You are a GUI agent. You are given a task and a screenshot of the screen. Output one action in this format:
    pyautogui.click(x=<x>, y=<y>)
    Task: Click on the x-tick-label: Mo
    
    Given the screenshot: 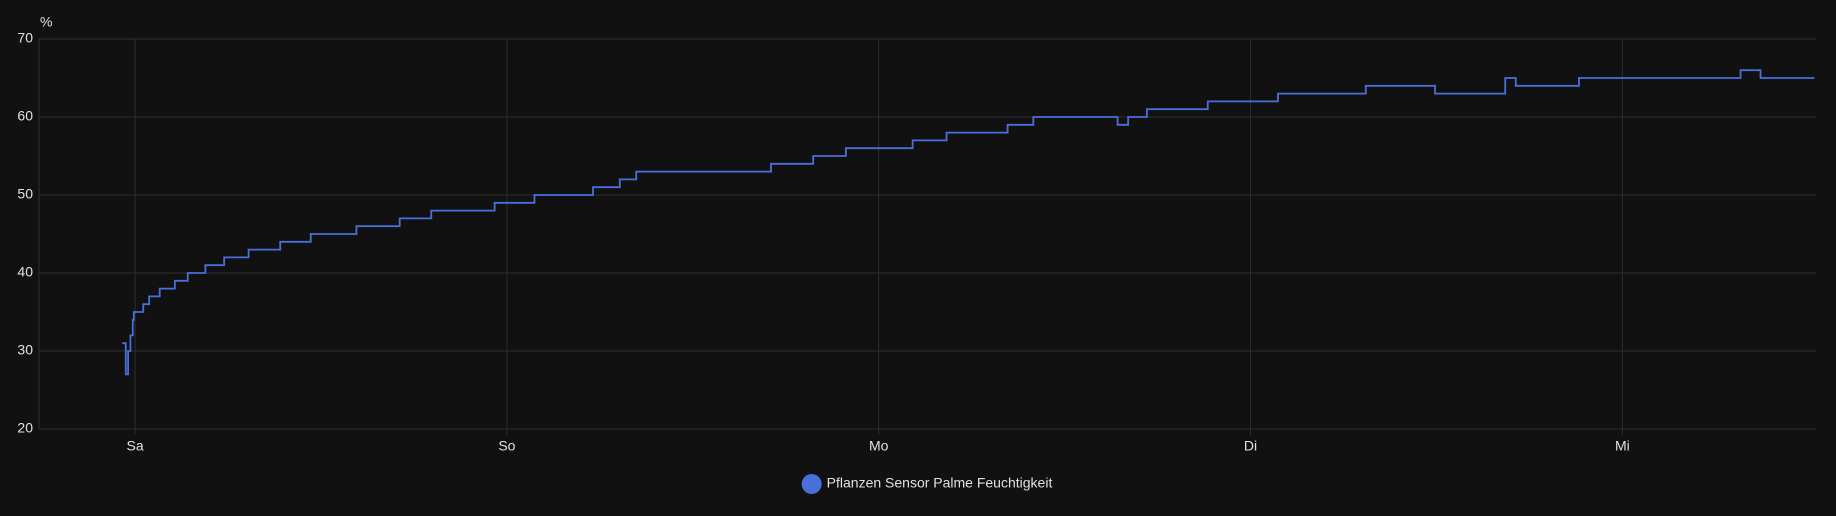 What is the action you would take?
    pyautogui.click(x=879, y=446)
    